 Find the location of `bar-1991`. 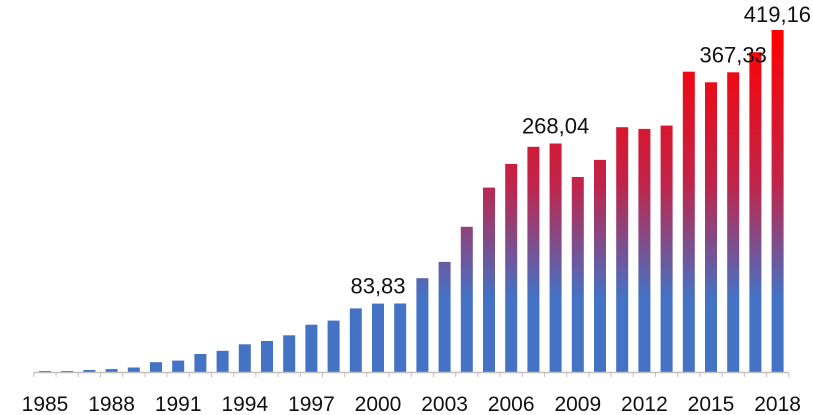

bar-1991 is located at coordinates (178, 366).